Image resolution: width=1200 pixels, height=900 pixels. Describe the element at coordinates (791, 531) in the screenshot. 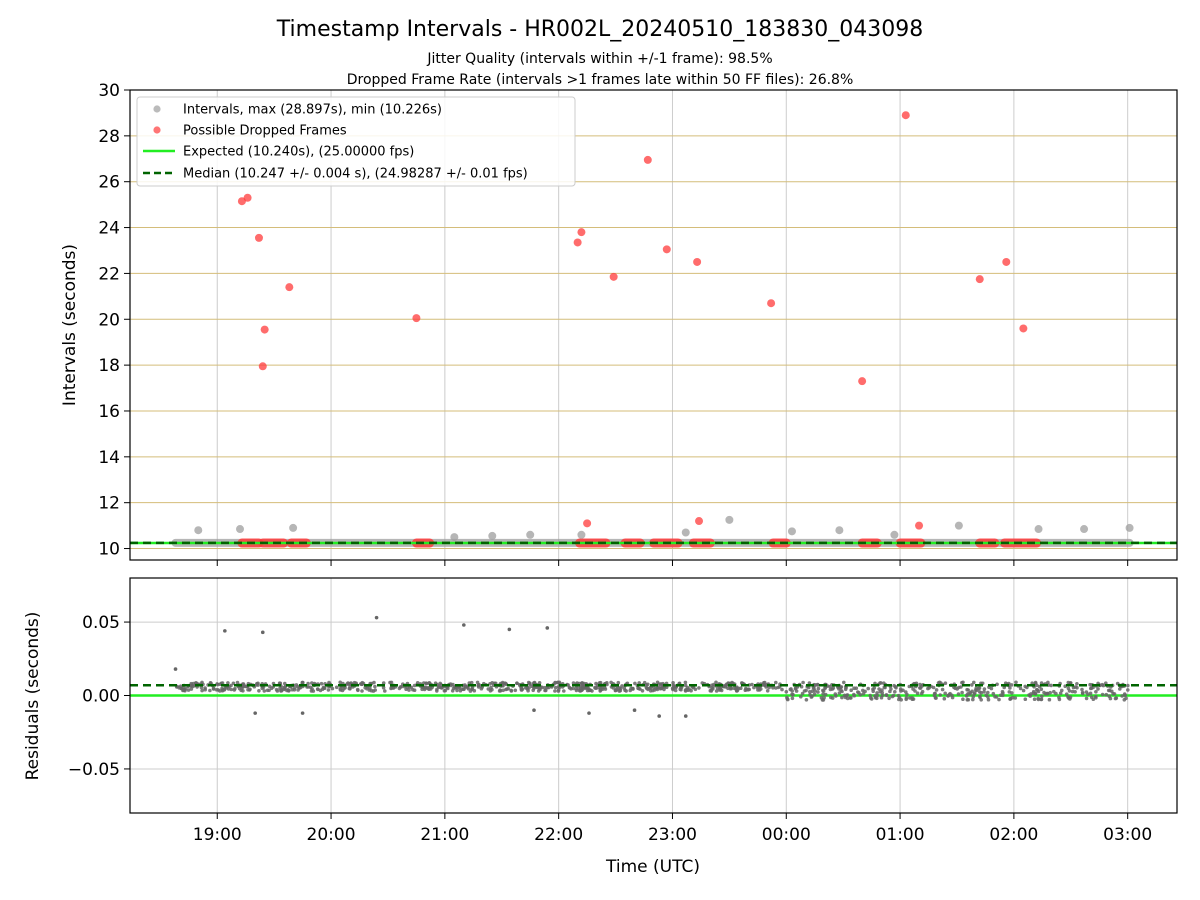

I see `interval-point` at that location.